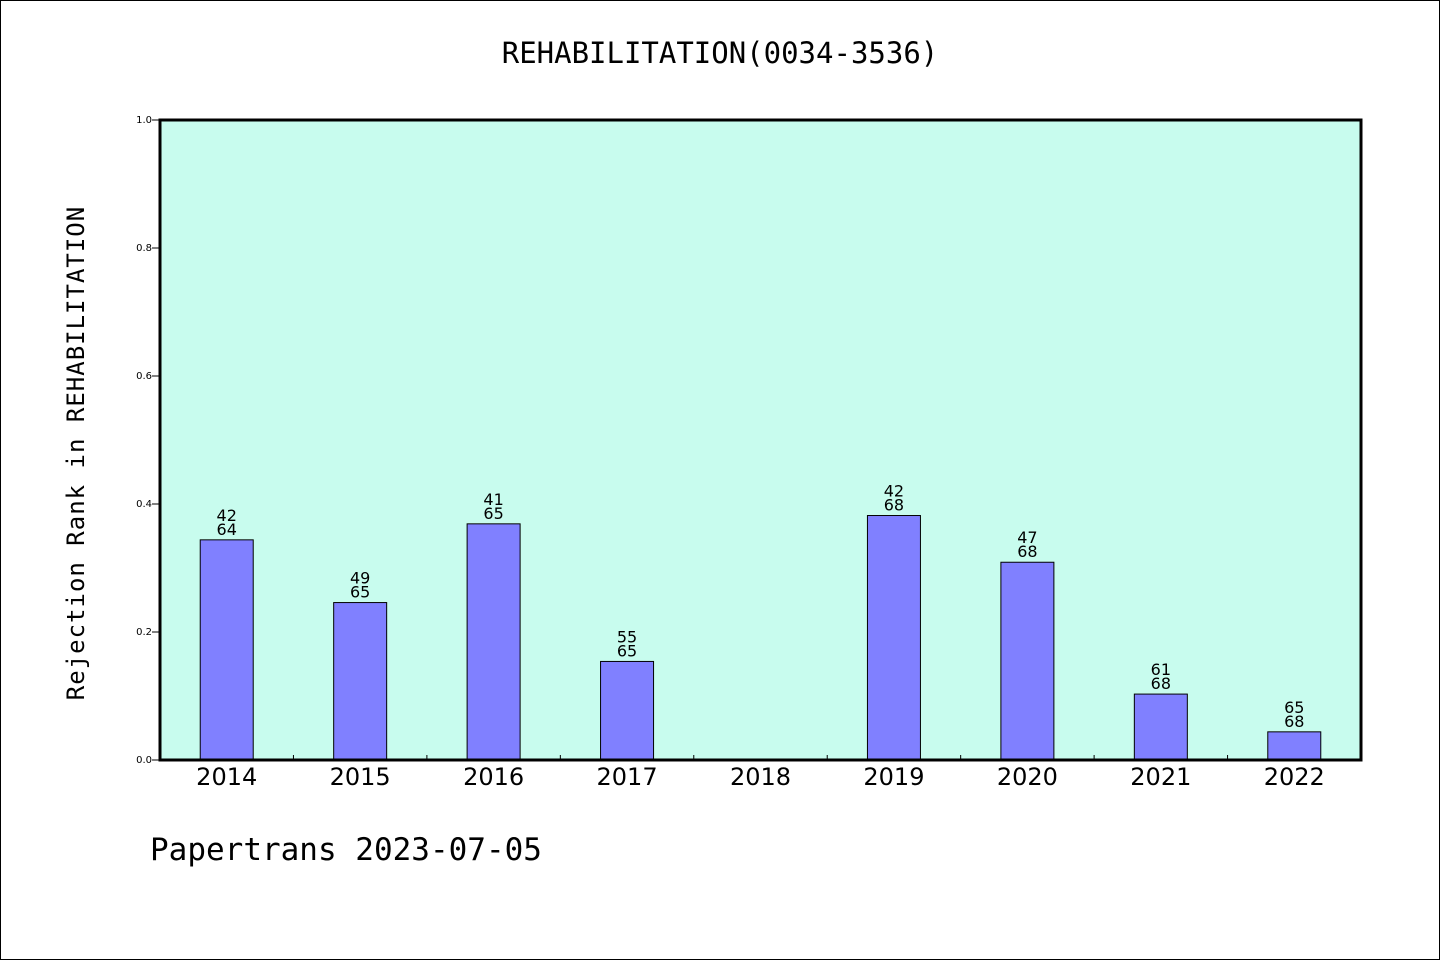 This screenshot has width=1440, height=960. I want to click on y-tick-label: 1.0, so click(144, 120).